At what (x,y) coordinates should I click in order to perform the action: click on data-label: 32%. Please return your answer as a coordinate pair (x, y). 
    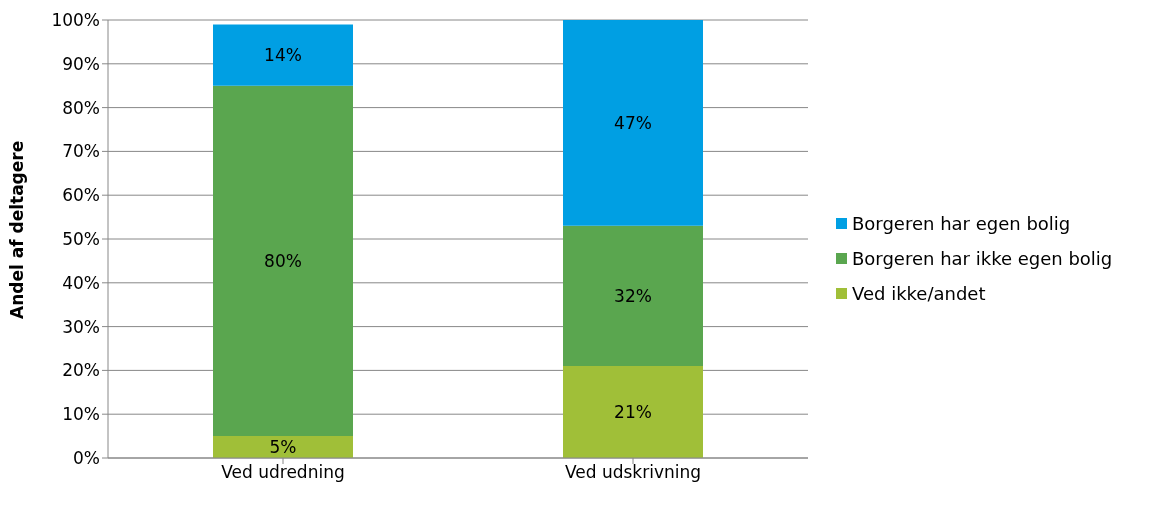
    Looking at the image, I should click on (633, 295).